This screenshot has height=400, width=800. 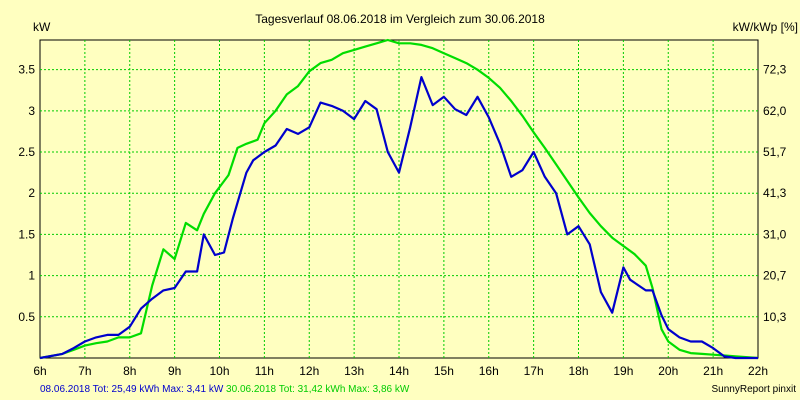 I want to click on y-tick-label-left: 2, so click(x=31, y=193).